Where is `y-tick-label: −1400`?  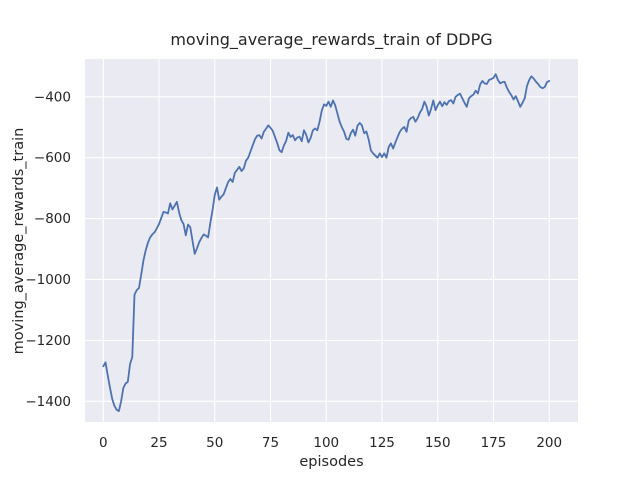
y-tick-label: −1400 is located at coordinates (48, 402).